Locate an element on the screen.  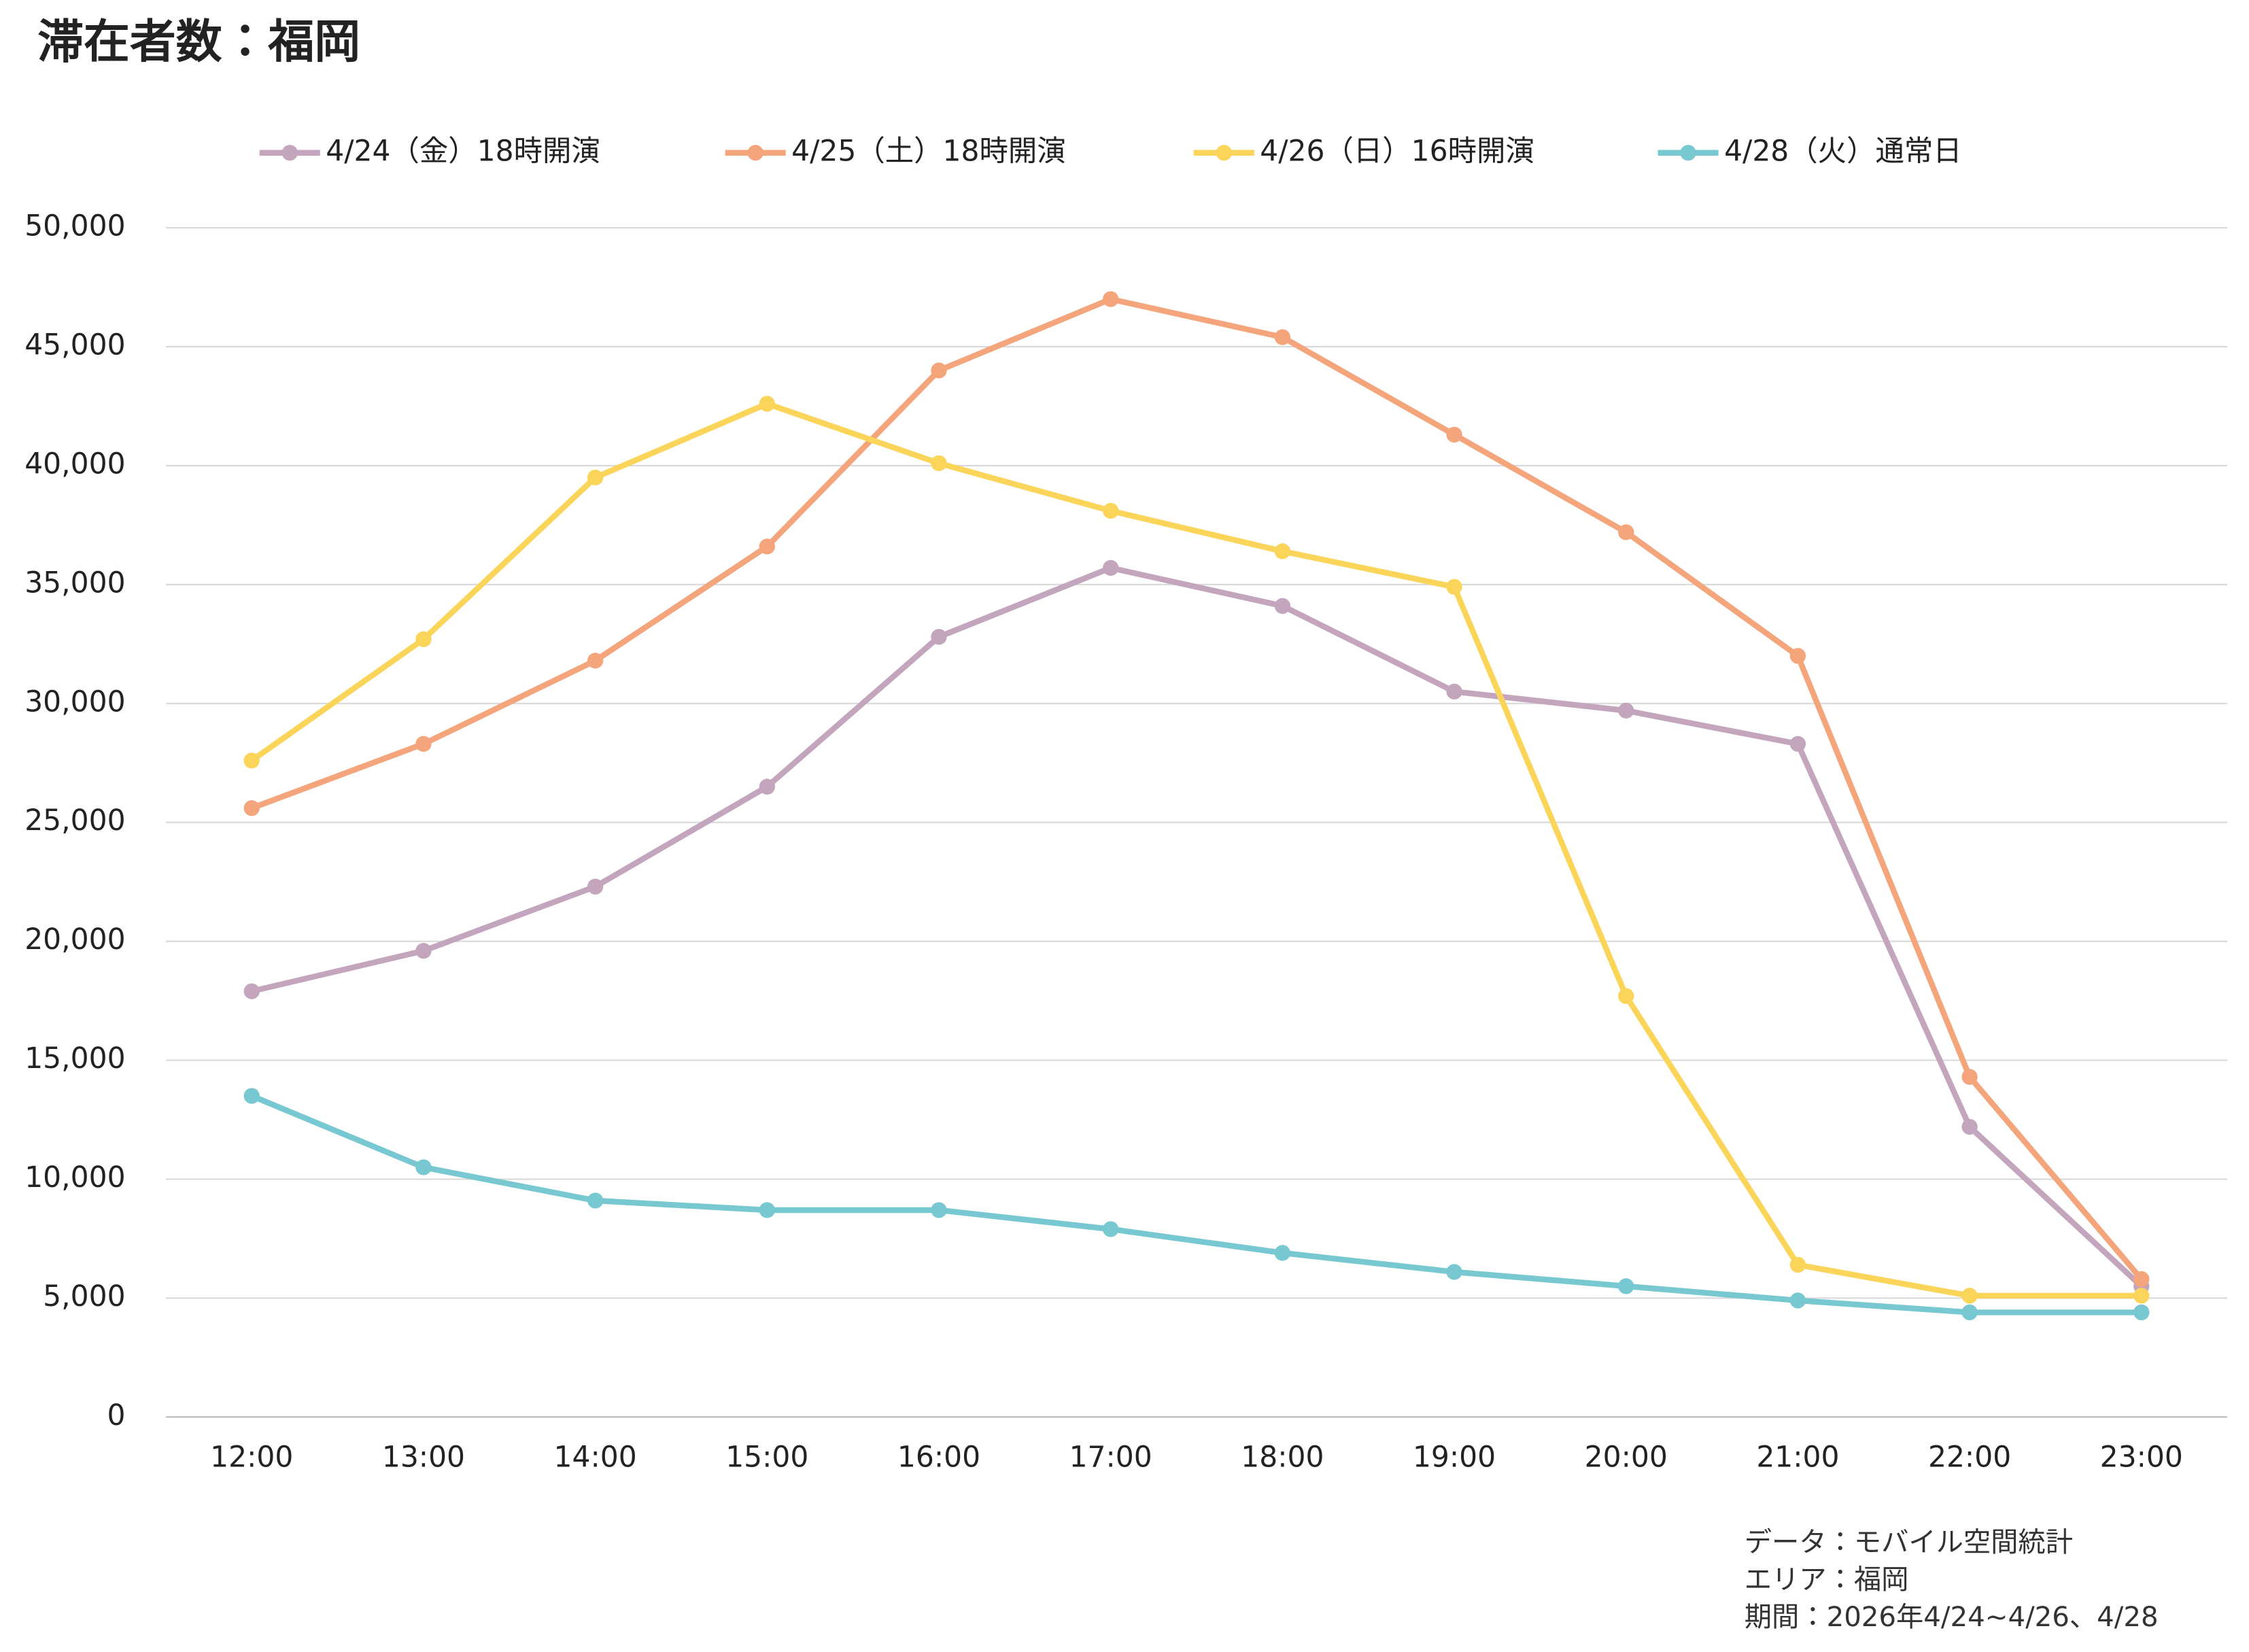
x-tick-label: 20:00 is located at coordinates (1626, 1456).